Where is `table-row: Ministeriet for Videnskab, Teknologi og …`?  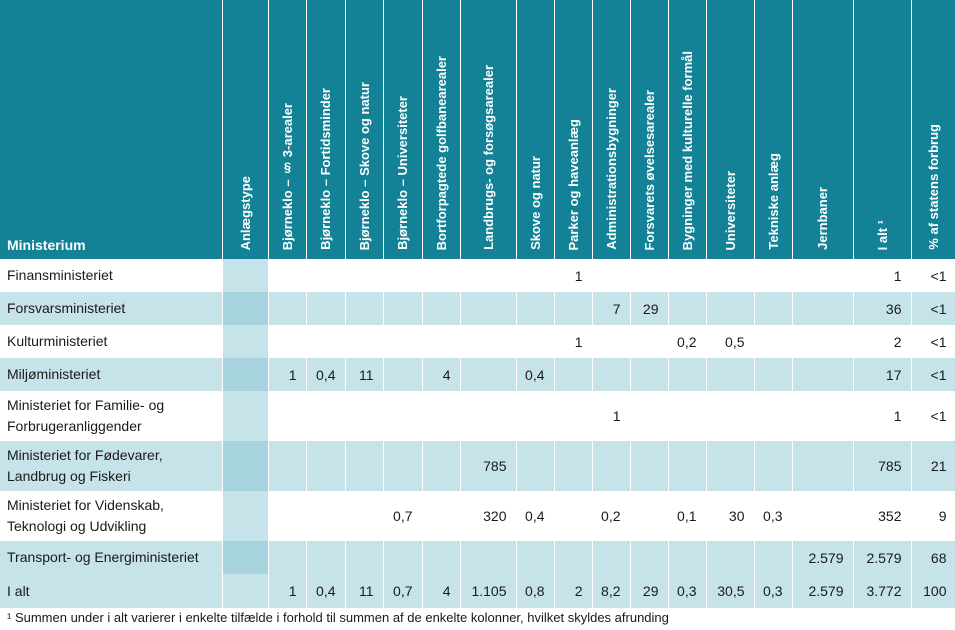 table-row: Ministeriet for Videnskab, Teknologi og … is located at coordinates (477, 516).